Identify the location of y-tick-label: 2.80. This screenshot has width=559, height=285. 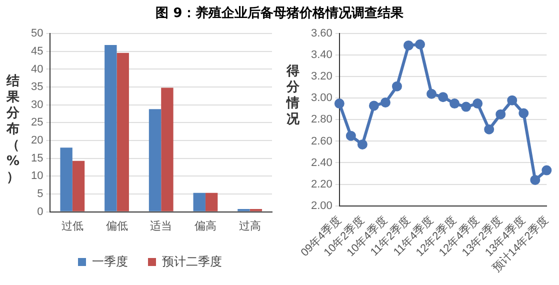
(321, 120).